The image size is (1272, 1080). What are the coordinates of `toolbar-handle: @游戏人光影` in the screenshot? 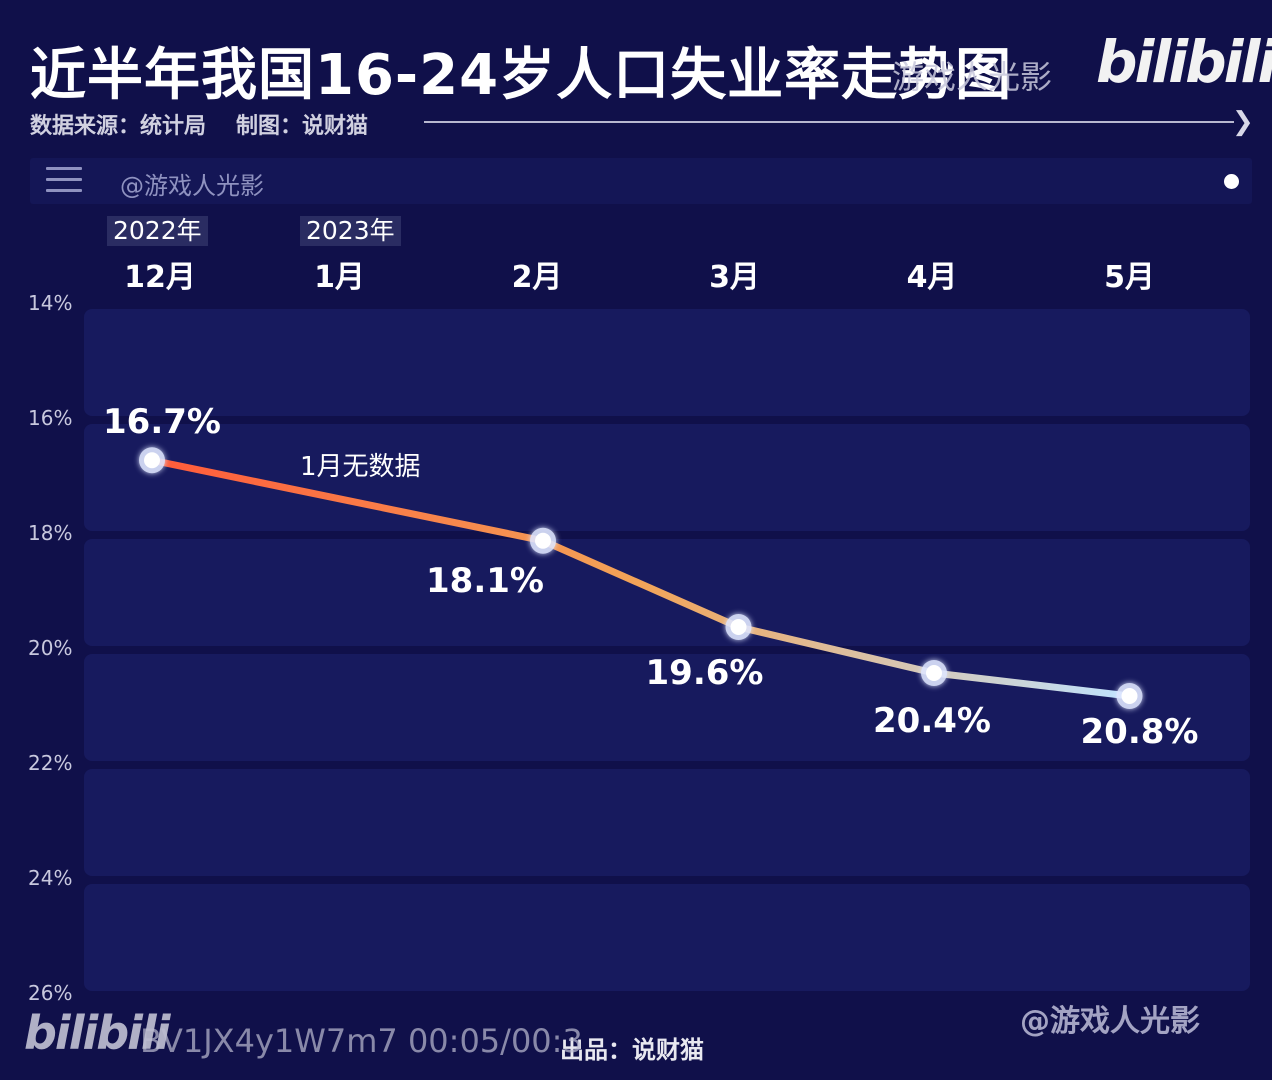 It's located at (192, 186).